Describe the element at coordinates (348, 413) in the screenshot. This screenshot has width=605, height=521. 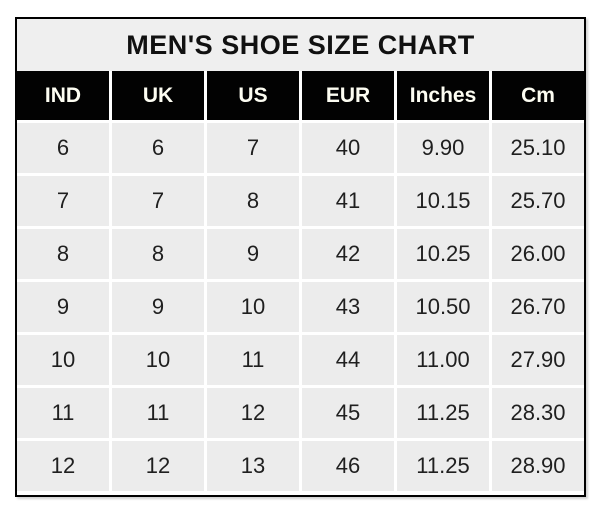
I see `table-cell: 45` at that location.